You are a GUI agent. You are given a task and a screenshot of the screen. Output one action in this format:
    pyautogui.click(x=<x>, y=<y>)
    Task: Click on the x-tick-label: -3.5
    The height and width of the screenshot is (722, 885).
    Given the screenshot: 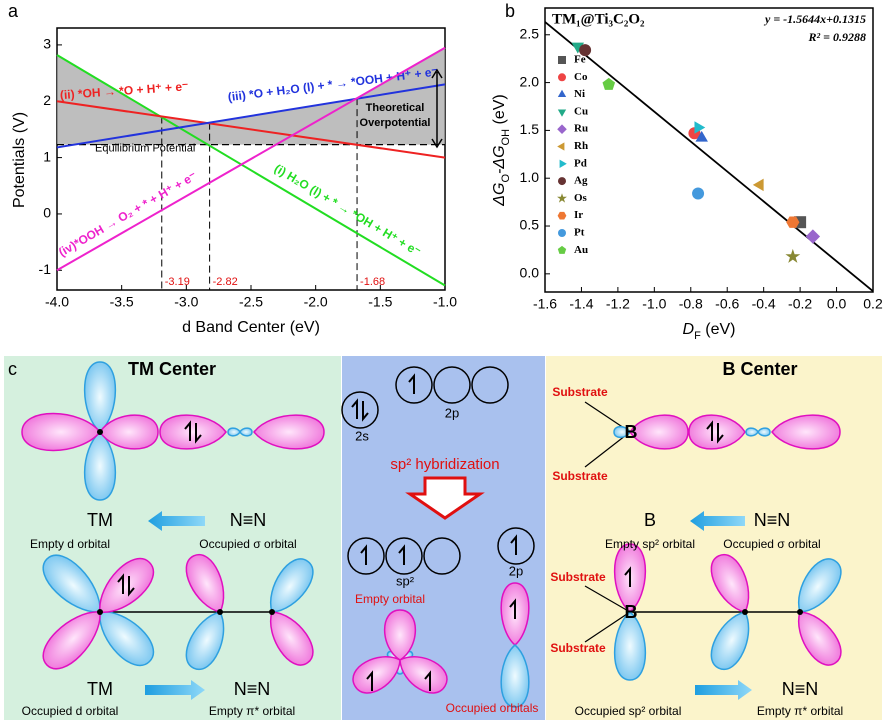 What is the action you would take?
    pyautogui.click(x=122, y=302)
    